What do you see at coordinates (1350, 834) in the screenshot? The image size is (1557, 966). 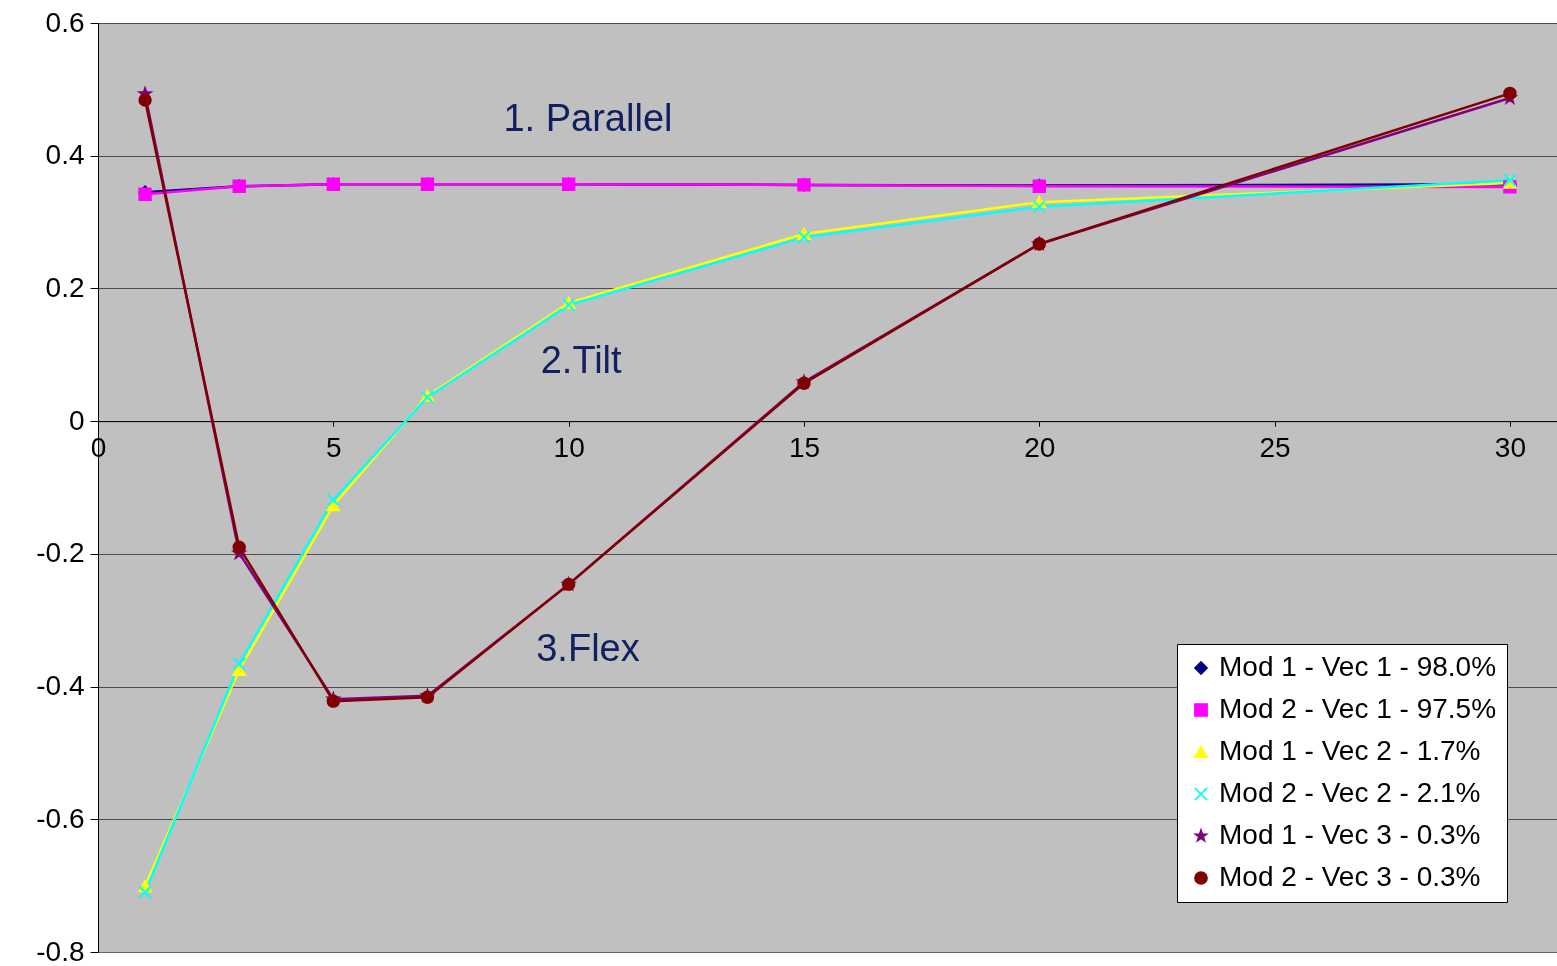 I see `legend-label: Mod 1 - Vec 3 - 0.3%` at bounding box center [1350, 834].